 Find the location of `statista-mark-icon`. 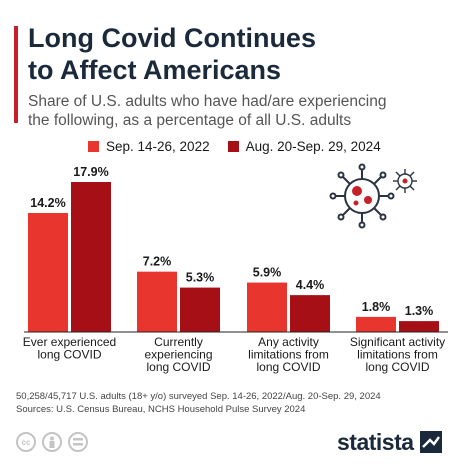

statista-mark-icon is located at coordinates (430, 442).